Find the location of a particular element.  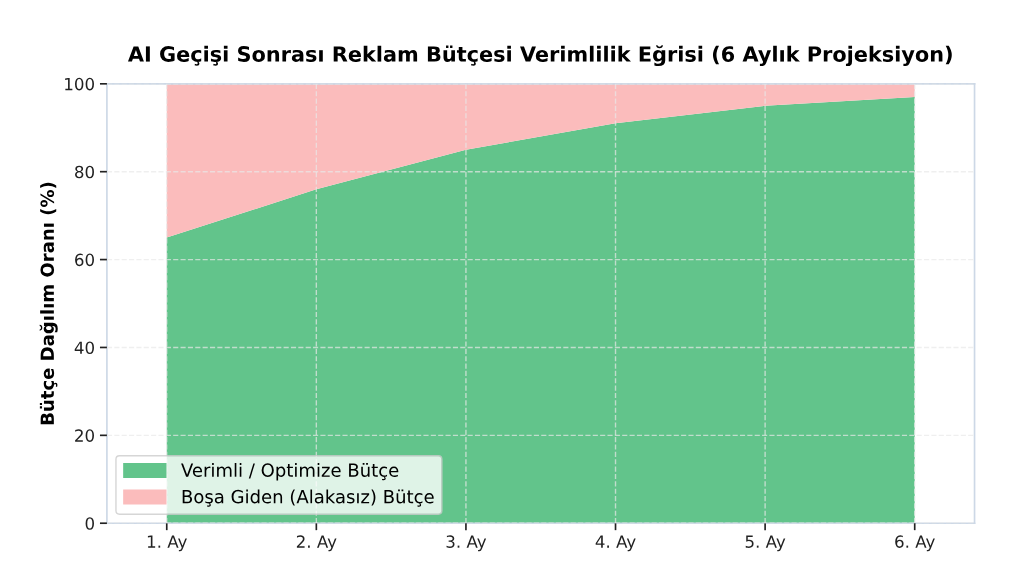

legend-label: Verimli / Optimize Bütçe is located at coordinates (290, 471).